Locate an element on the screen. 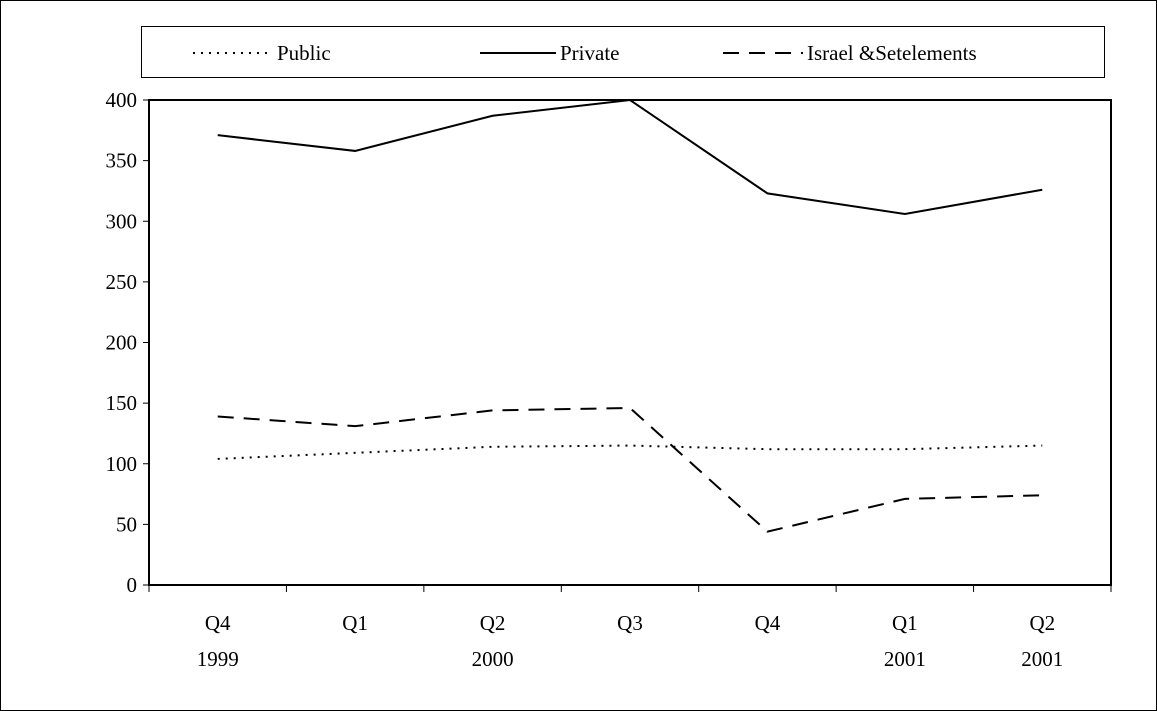  series-line-public is located at coordinates (630, 452).